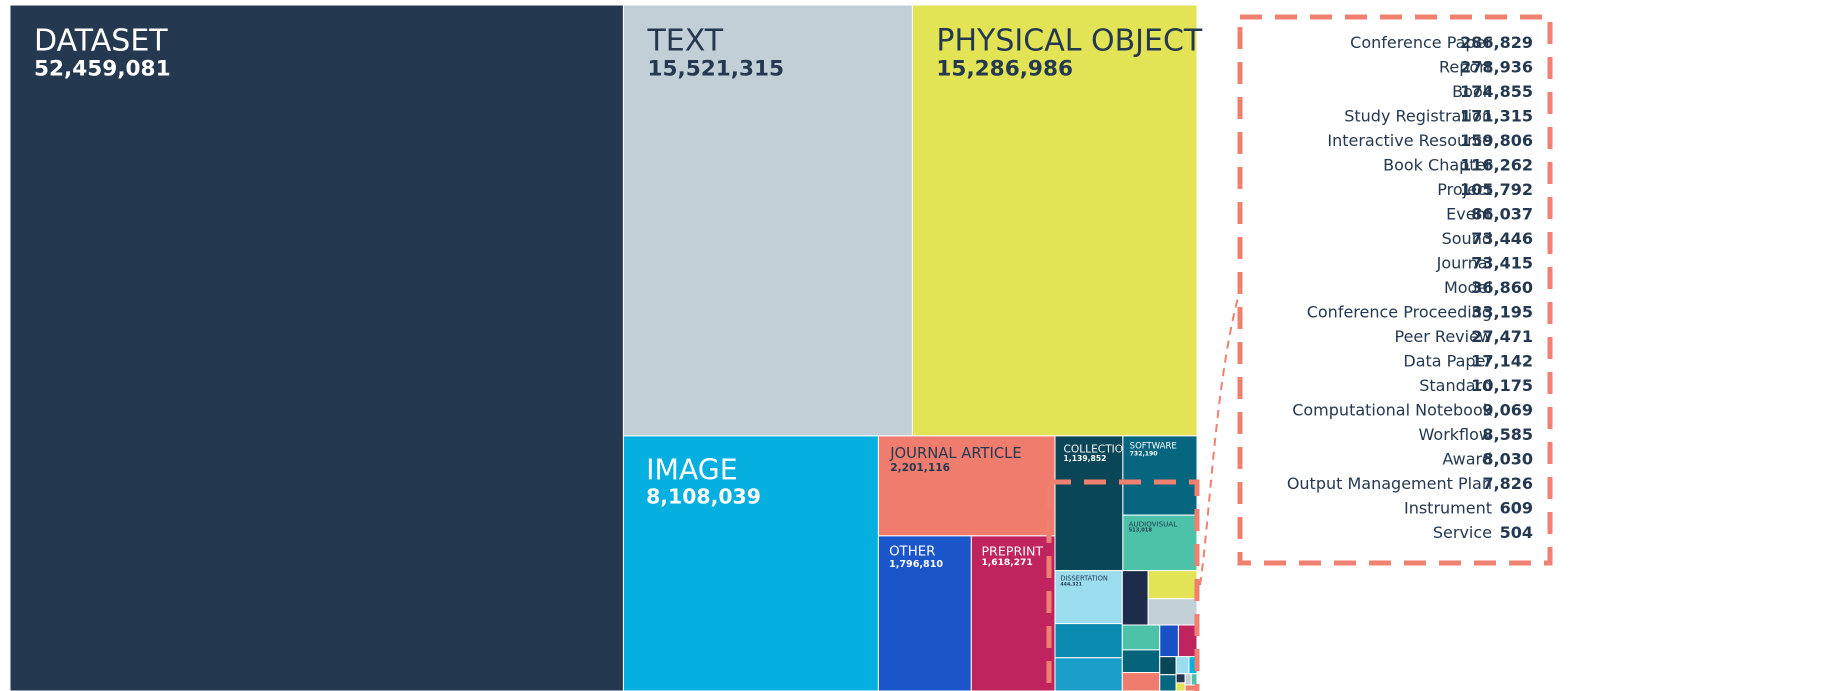 This screenshot has width=1841, height=691. I want to click on legend-label: Award, so click(1467, 459).